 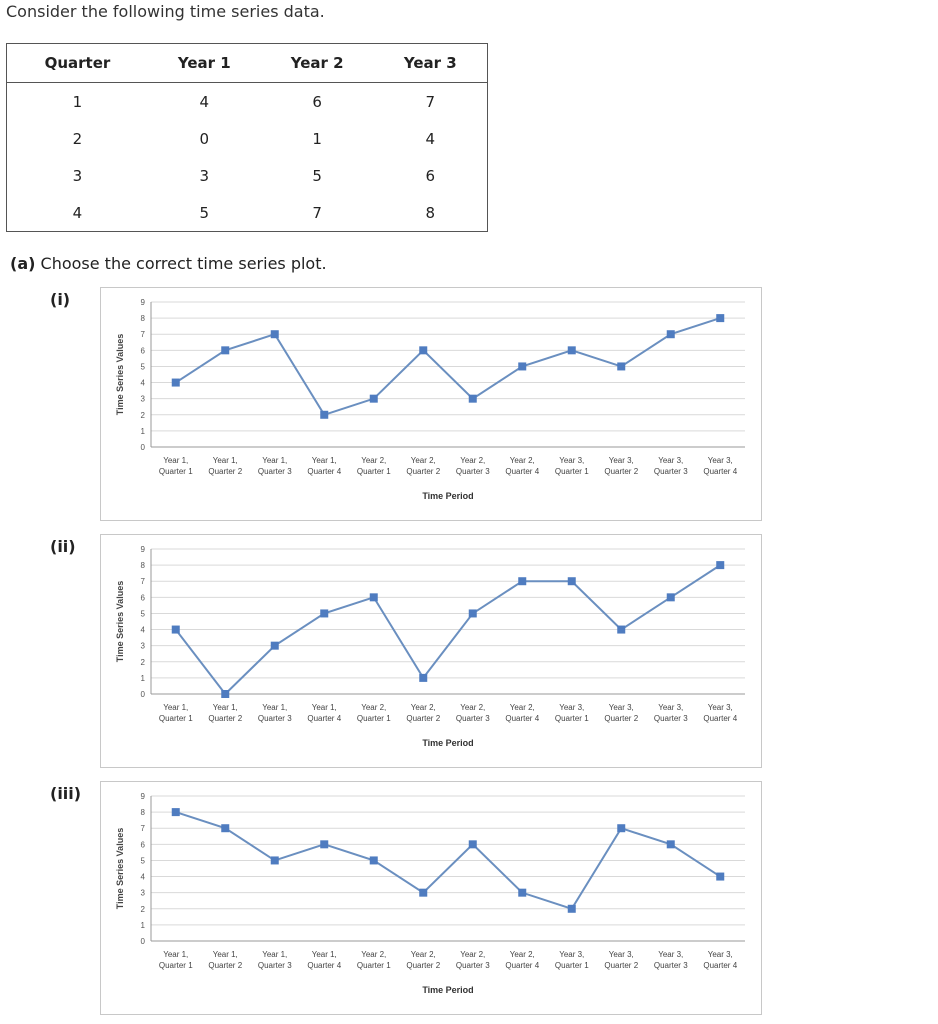 What do you see at coordinates (204, 63) in the screenshot?
I see `header-year-1: Year 1` at bounding box center [204, 63].